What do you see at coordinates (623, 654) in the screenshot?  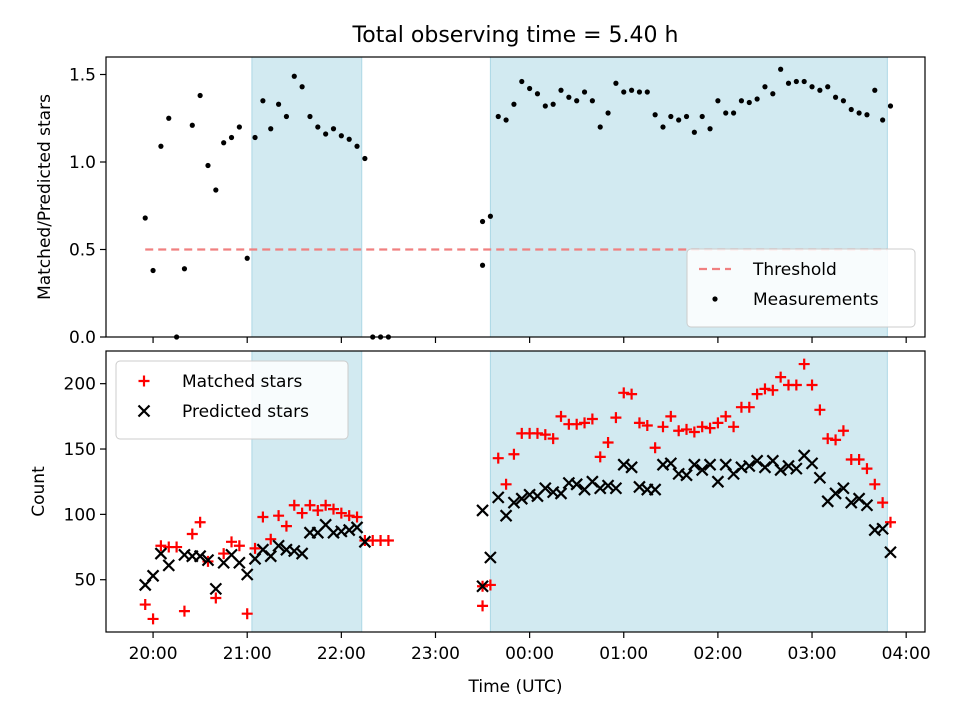 I see `x-tick-label: 01:00` at bounding box center [623, 654].